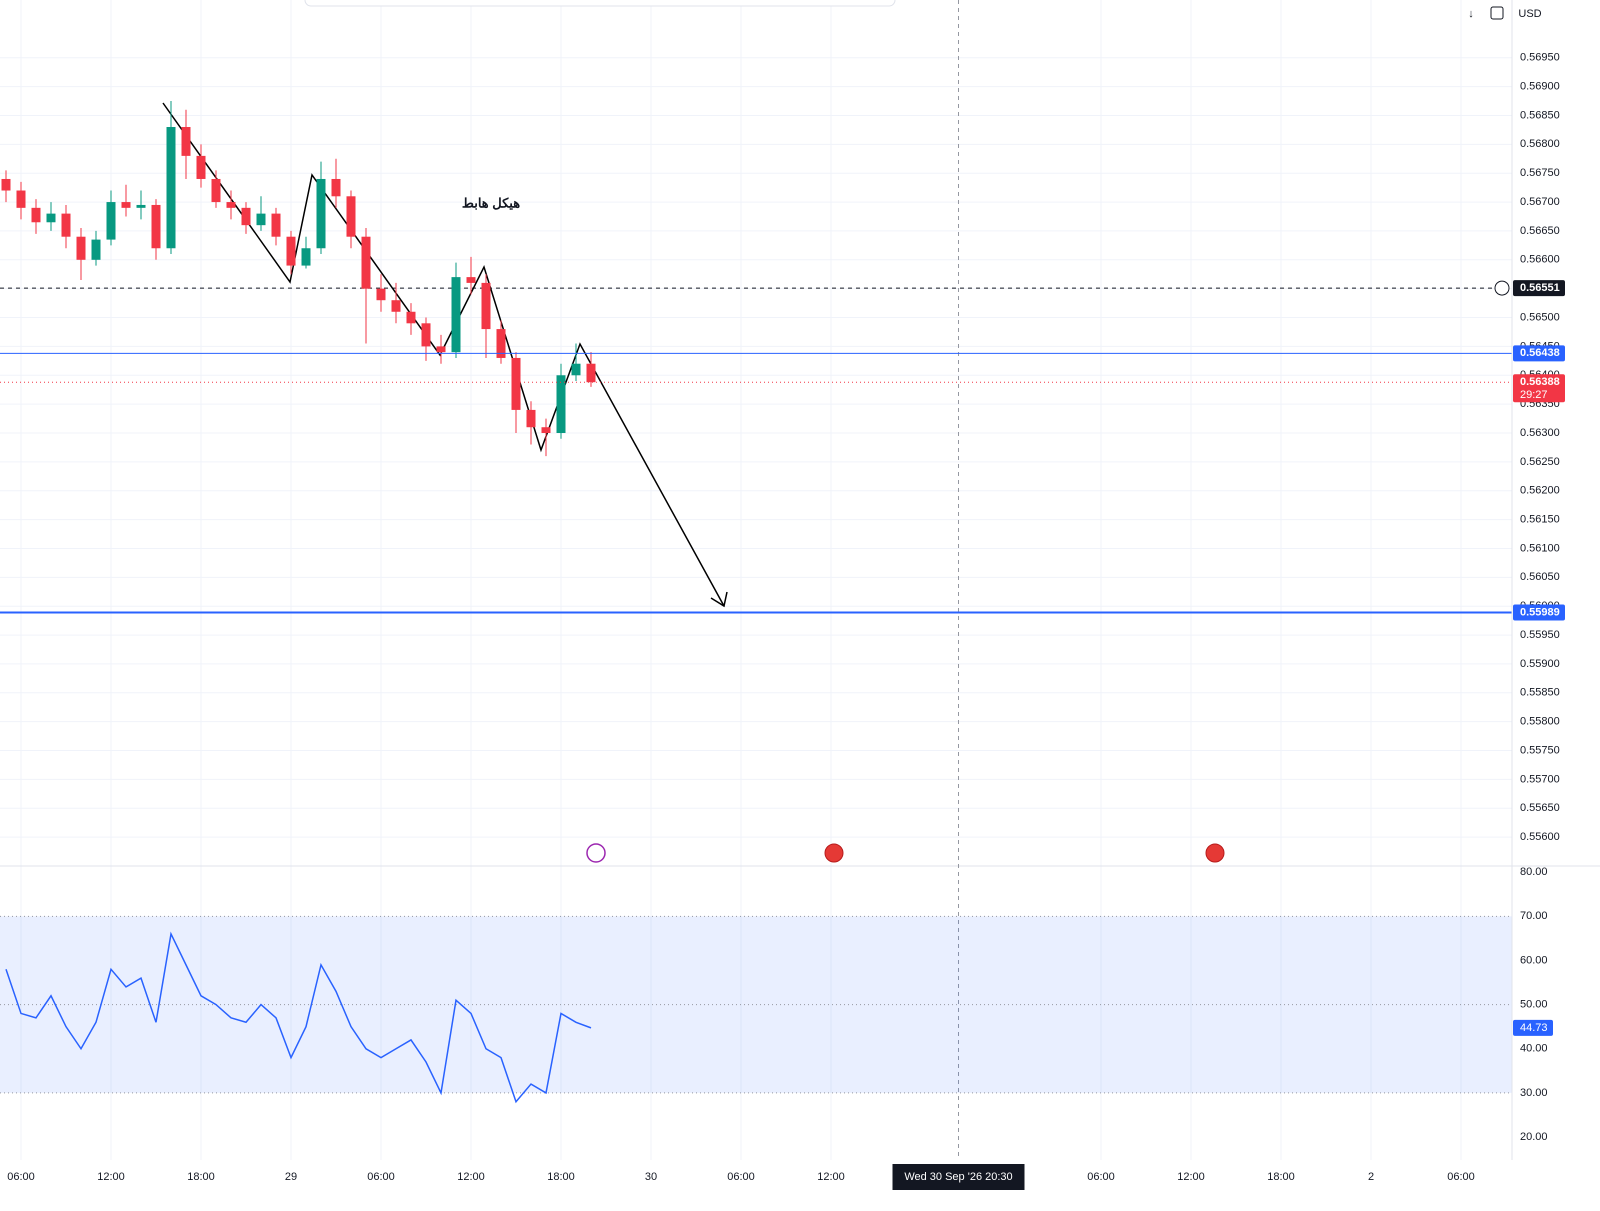  I want to click on y-tick-label: 0.56900, so click(1540, 87).